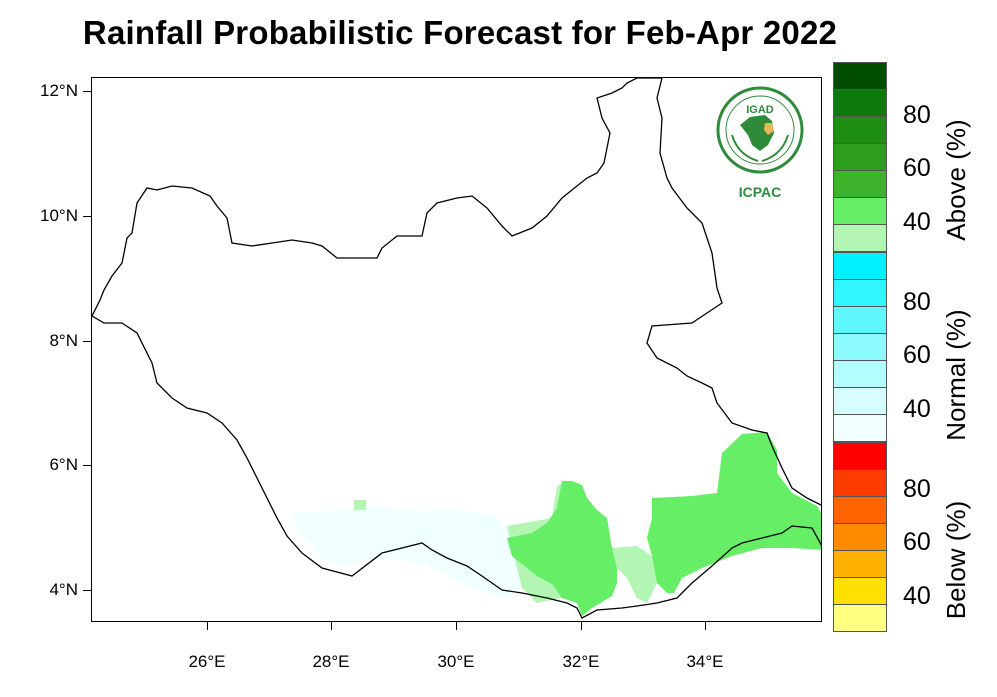  I want to click on logo-main-text: IGAD, so click(760, 110).